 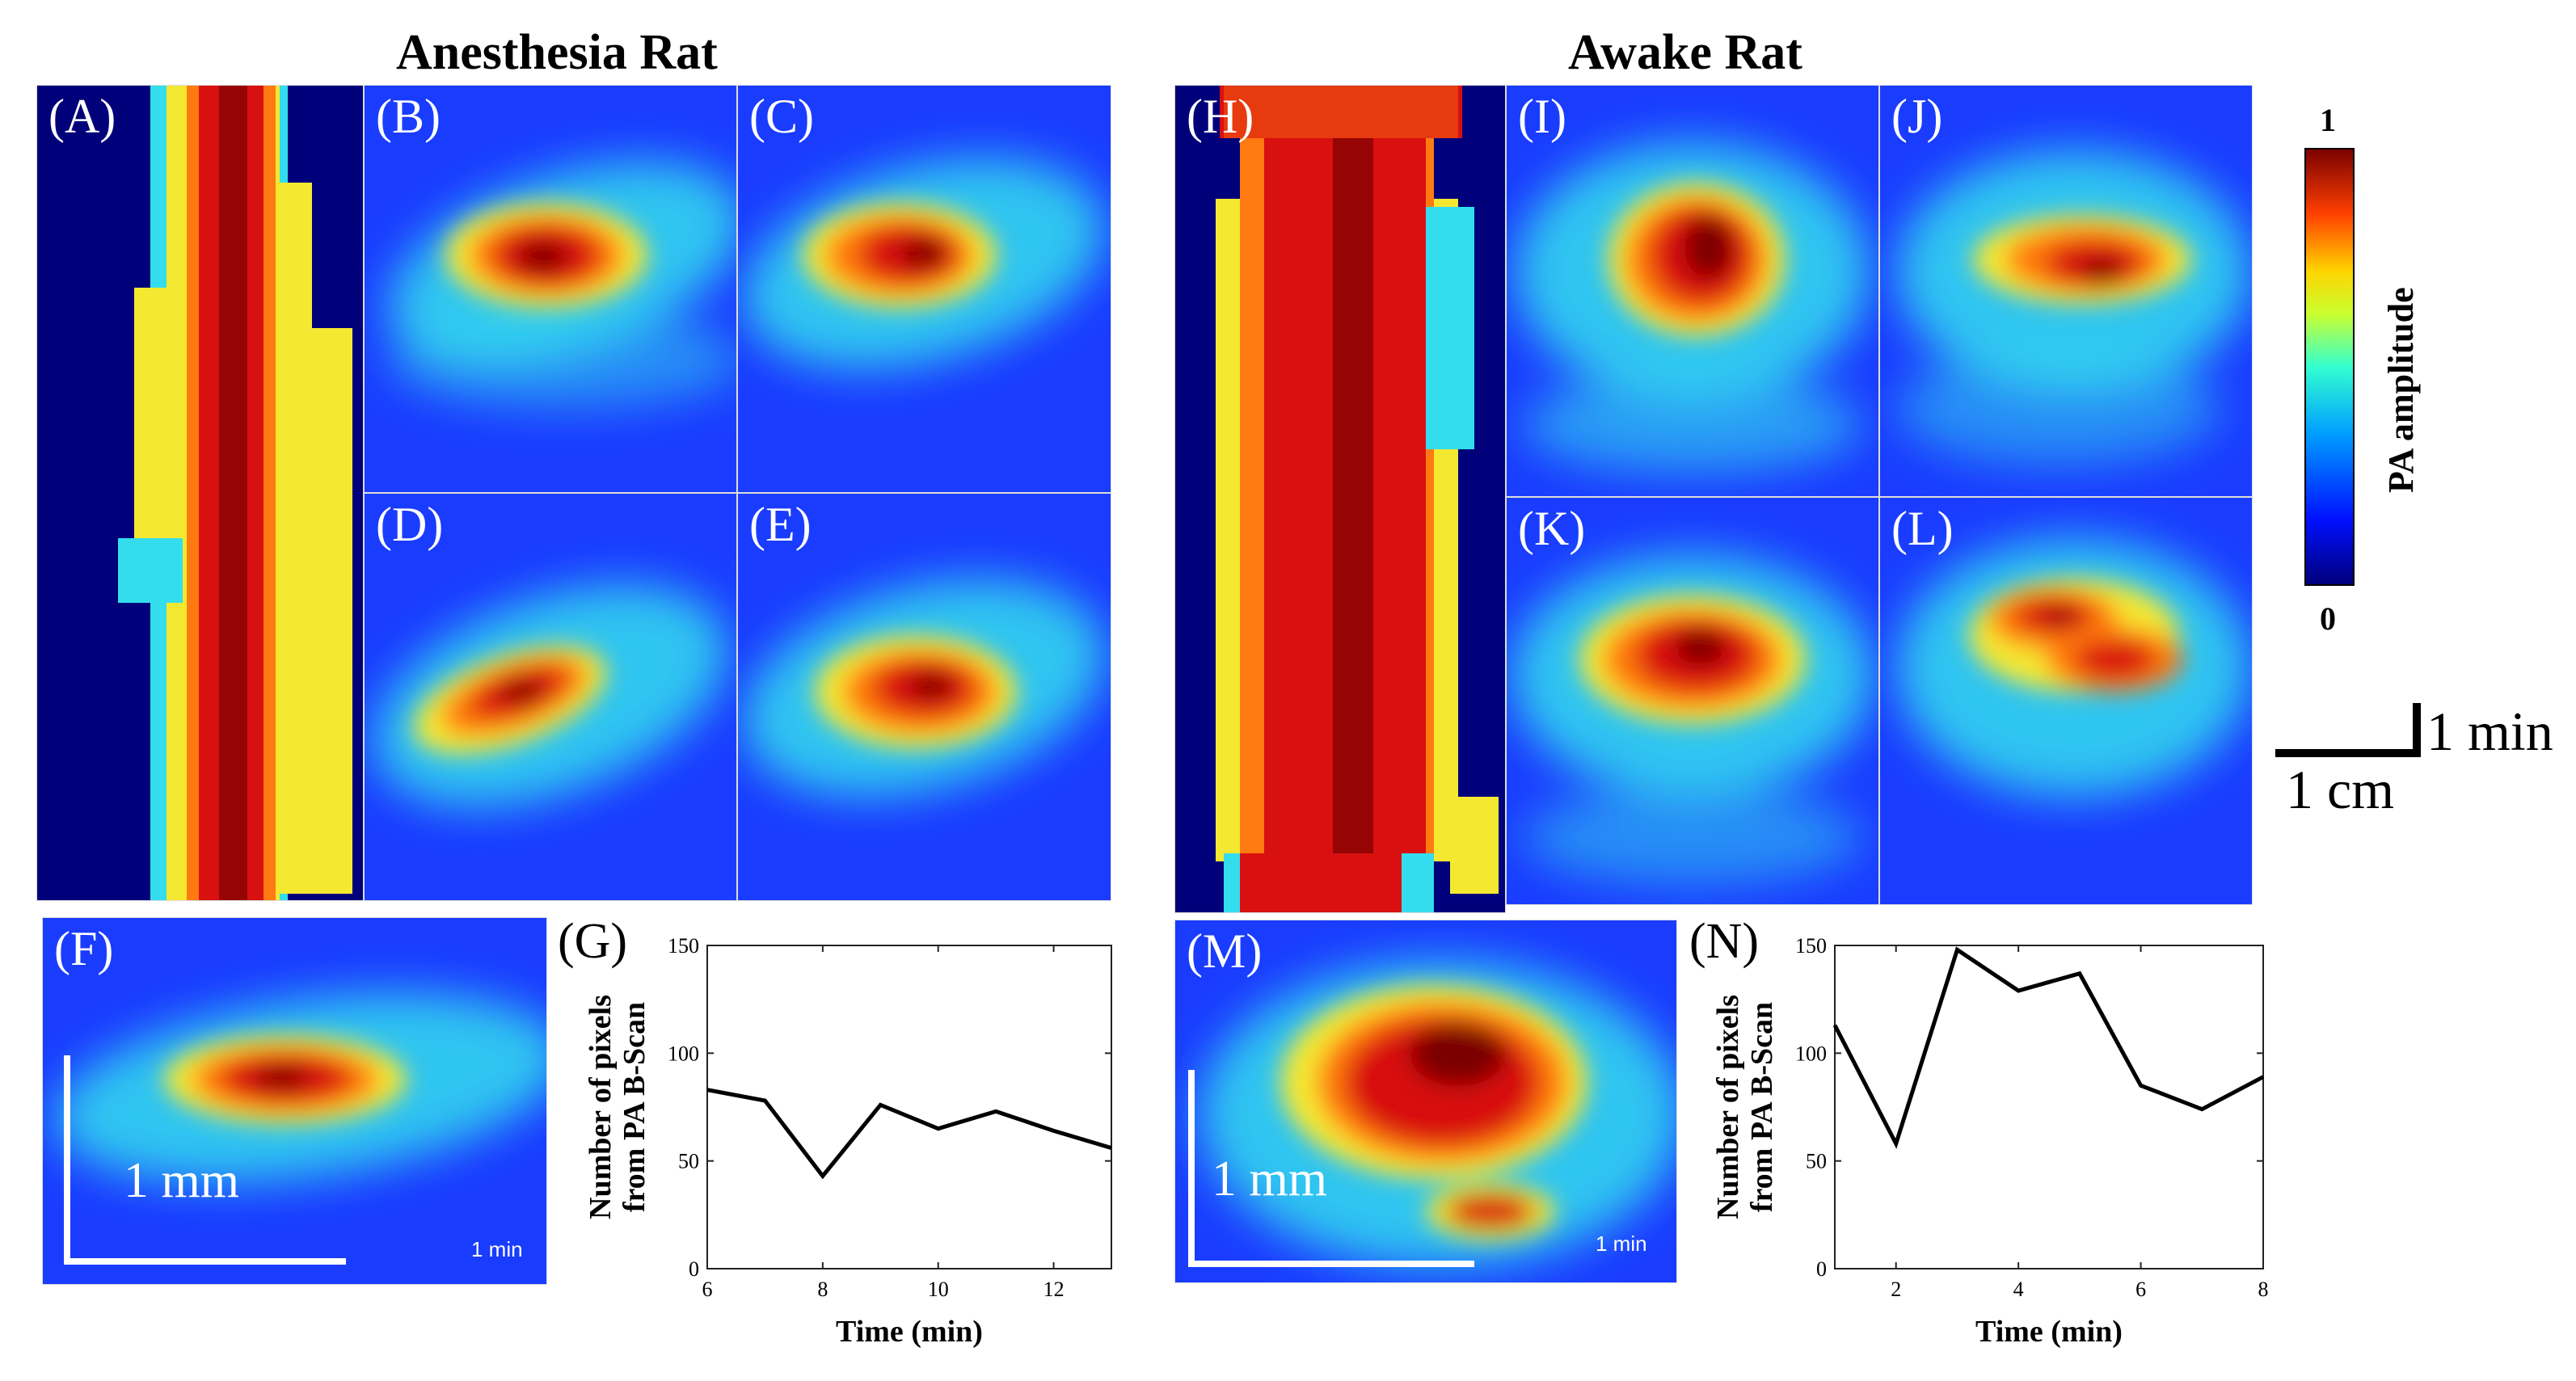 What do you see at coordinates (1225, 951) in the screenshot?
I see `panel-label-m: (M)` at bounding box center [1225, 951].